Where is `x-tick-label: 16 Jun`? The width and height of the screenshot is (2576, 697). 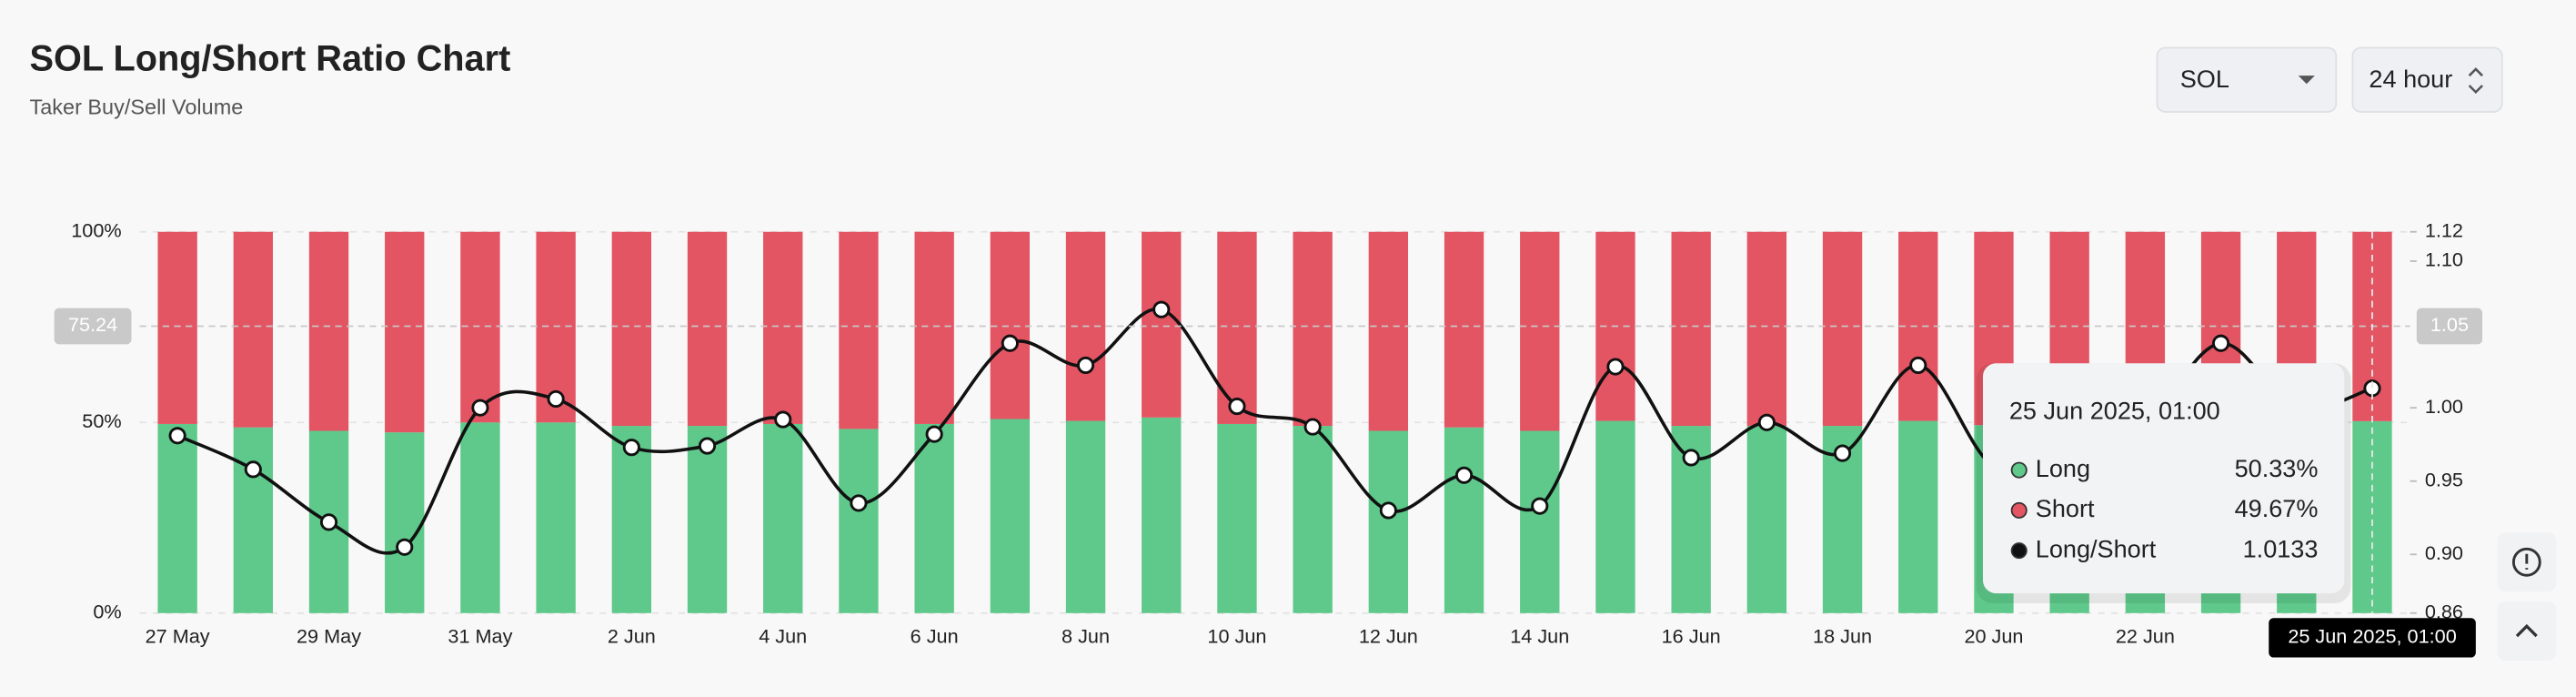
x-tick-label: 16 Jun is located at coordinates (1691, 636).